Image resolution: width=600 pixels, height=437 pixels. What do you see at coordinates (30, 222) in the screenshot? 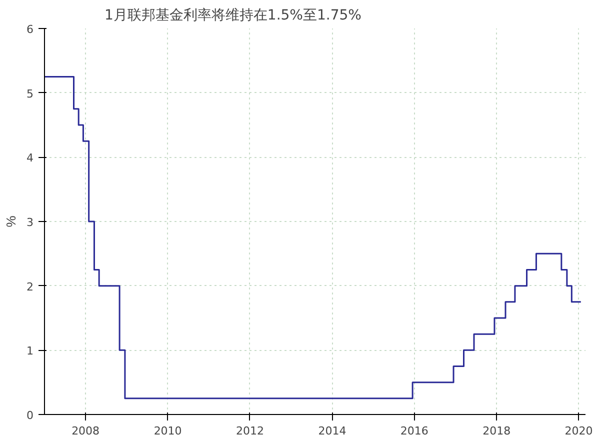
I see `y-tick-label: 3` at bounding box center [30, 222].